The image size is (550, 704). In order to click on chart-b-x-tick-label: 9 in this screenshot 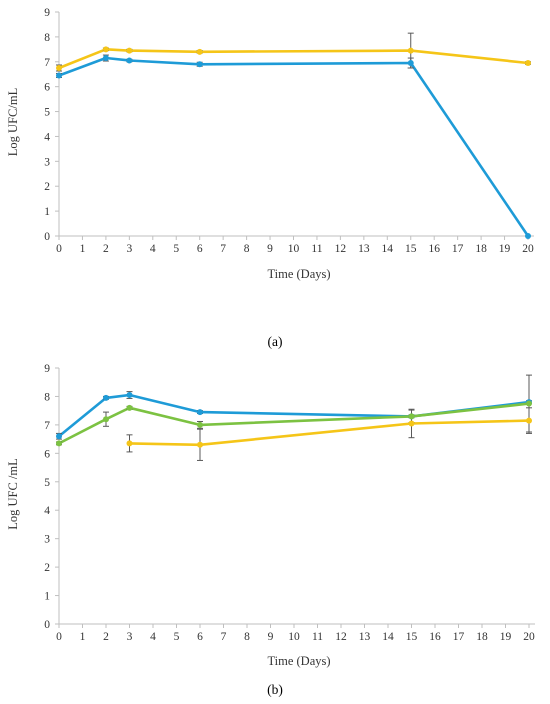, I will do `click(271, 637)`.